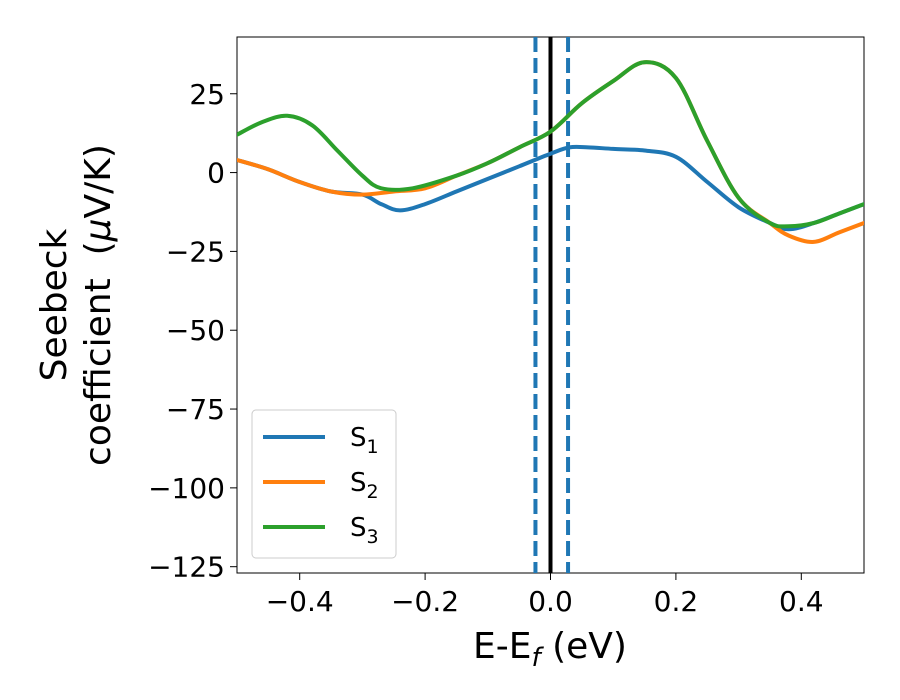 This screenshot has height=700, width=900. I want to click on x-axis-ticks: −0.4 −0.2 0.0 0.2 0.4, so click(545, 595).